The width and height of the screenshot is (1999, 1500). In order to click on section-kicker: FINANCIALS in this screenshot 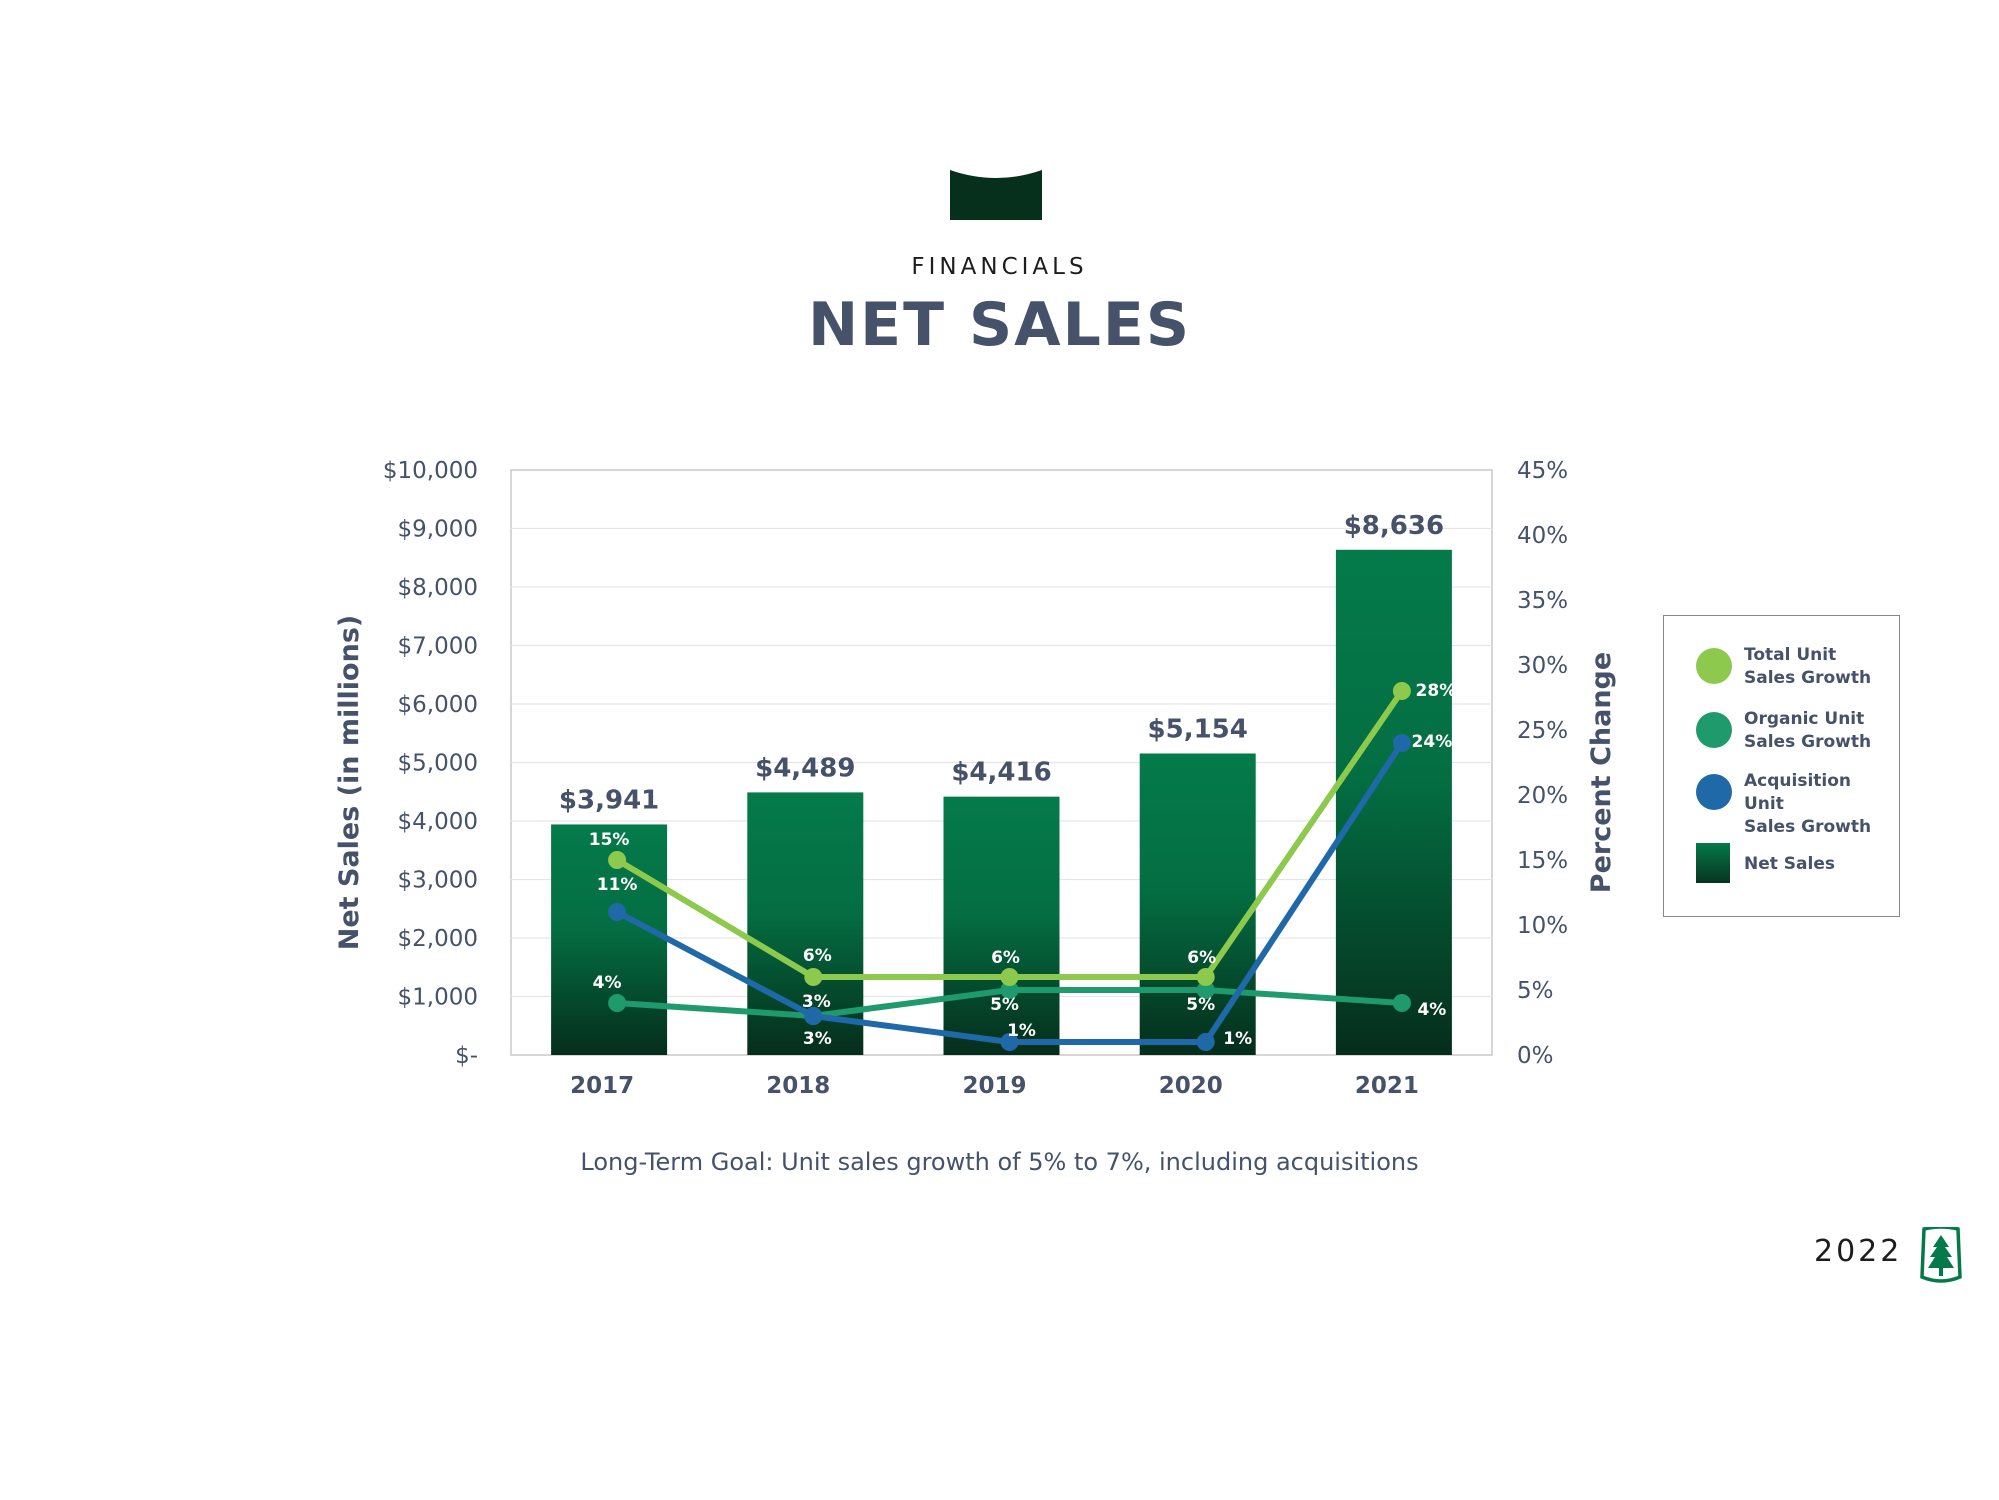, I will do `click(999, 267)`.